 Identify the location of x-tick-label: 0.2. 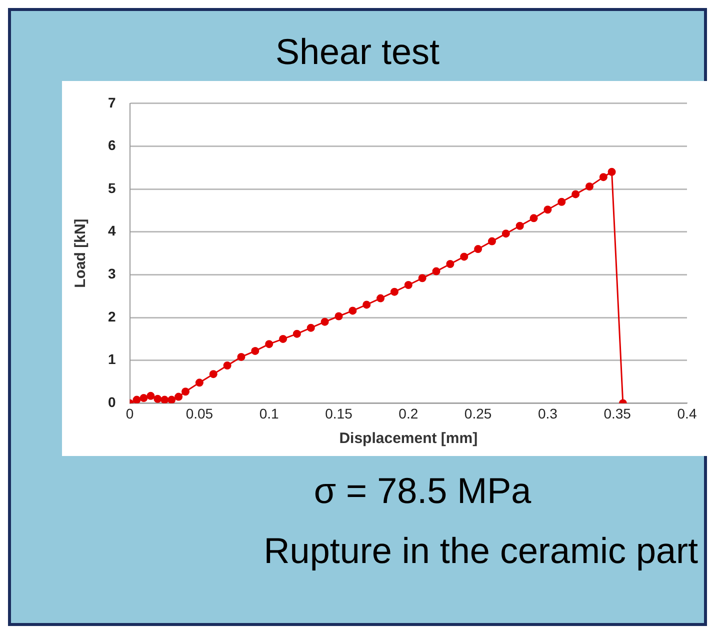
(408, 413).